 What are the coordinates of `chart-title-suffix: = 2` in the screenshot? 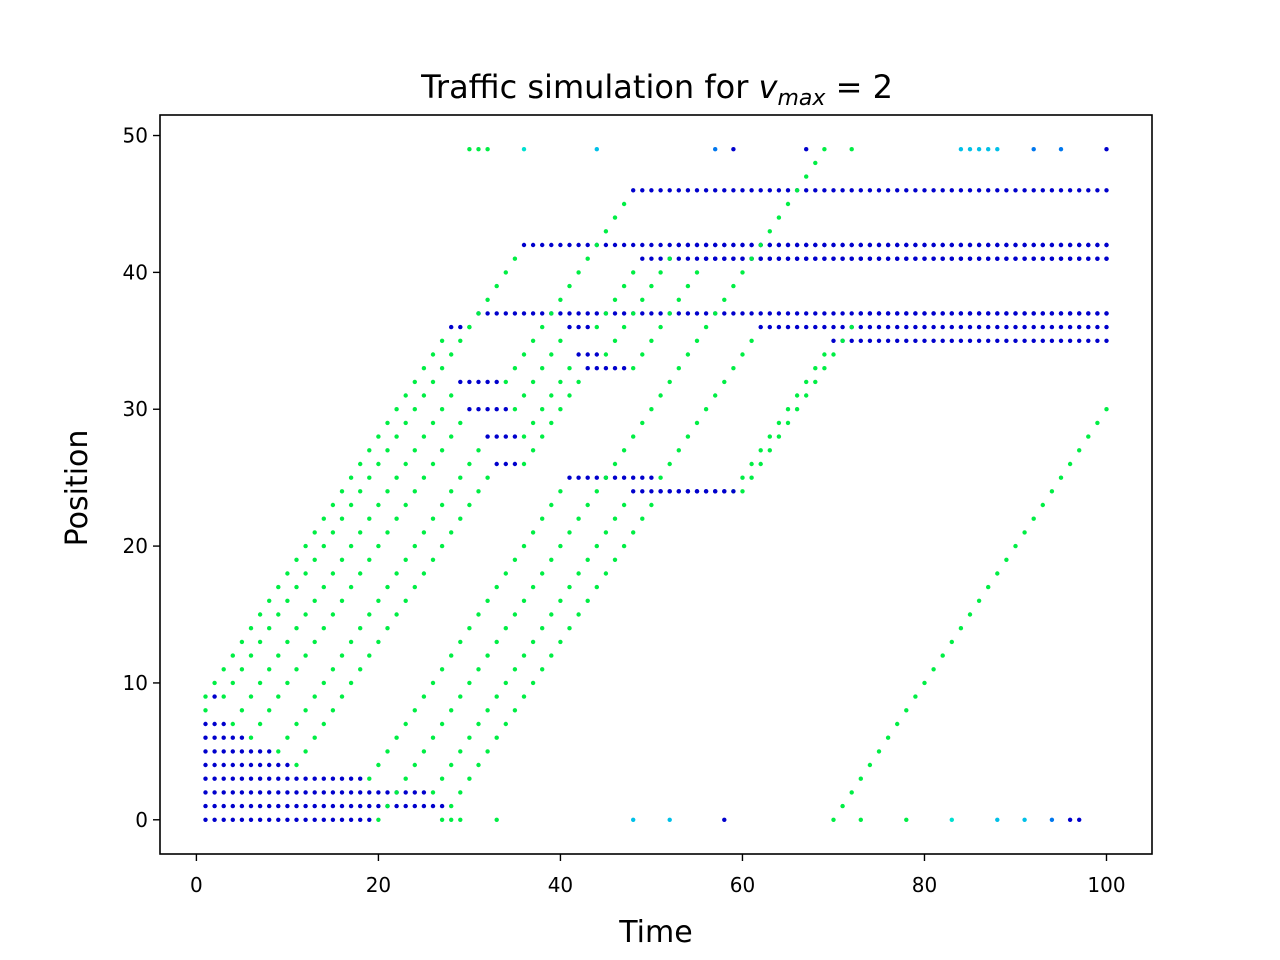 It's located at (859, 87).